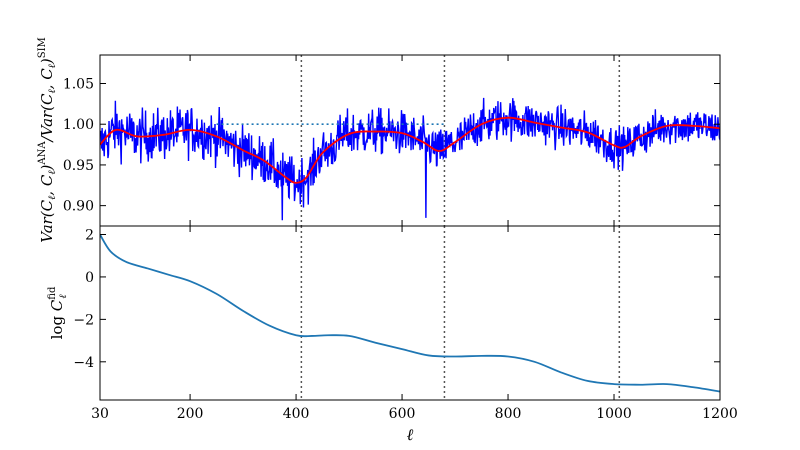 The height and width of the screenshot is (450, 800). I want to click on svg-text: Var(Cℓ, Cℓ)ANA/Var(Cℓ, Cℓ)SIM, so click(47, 140).